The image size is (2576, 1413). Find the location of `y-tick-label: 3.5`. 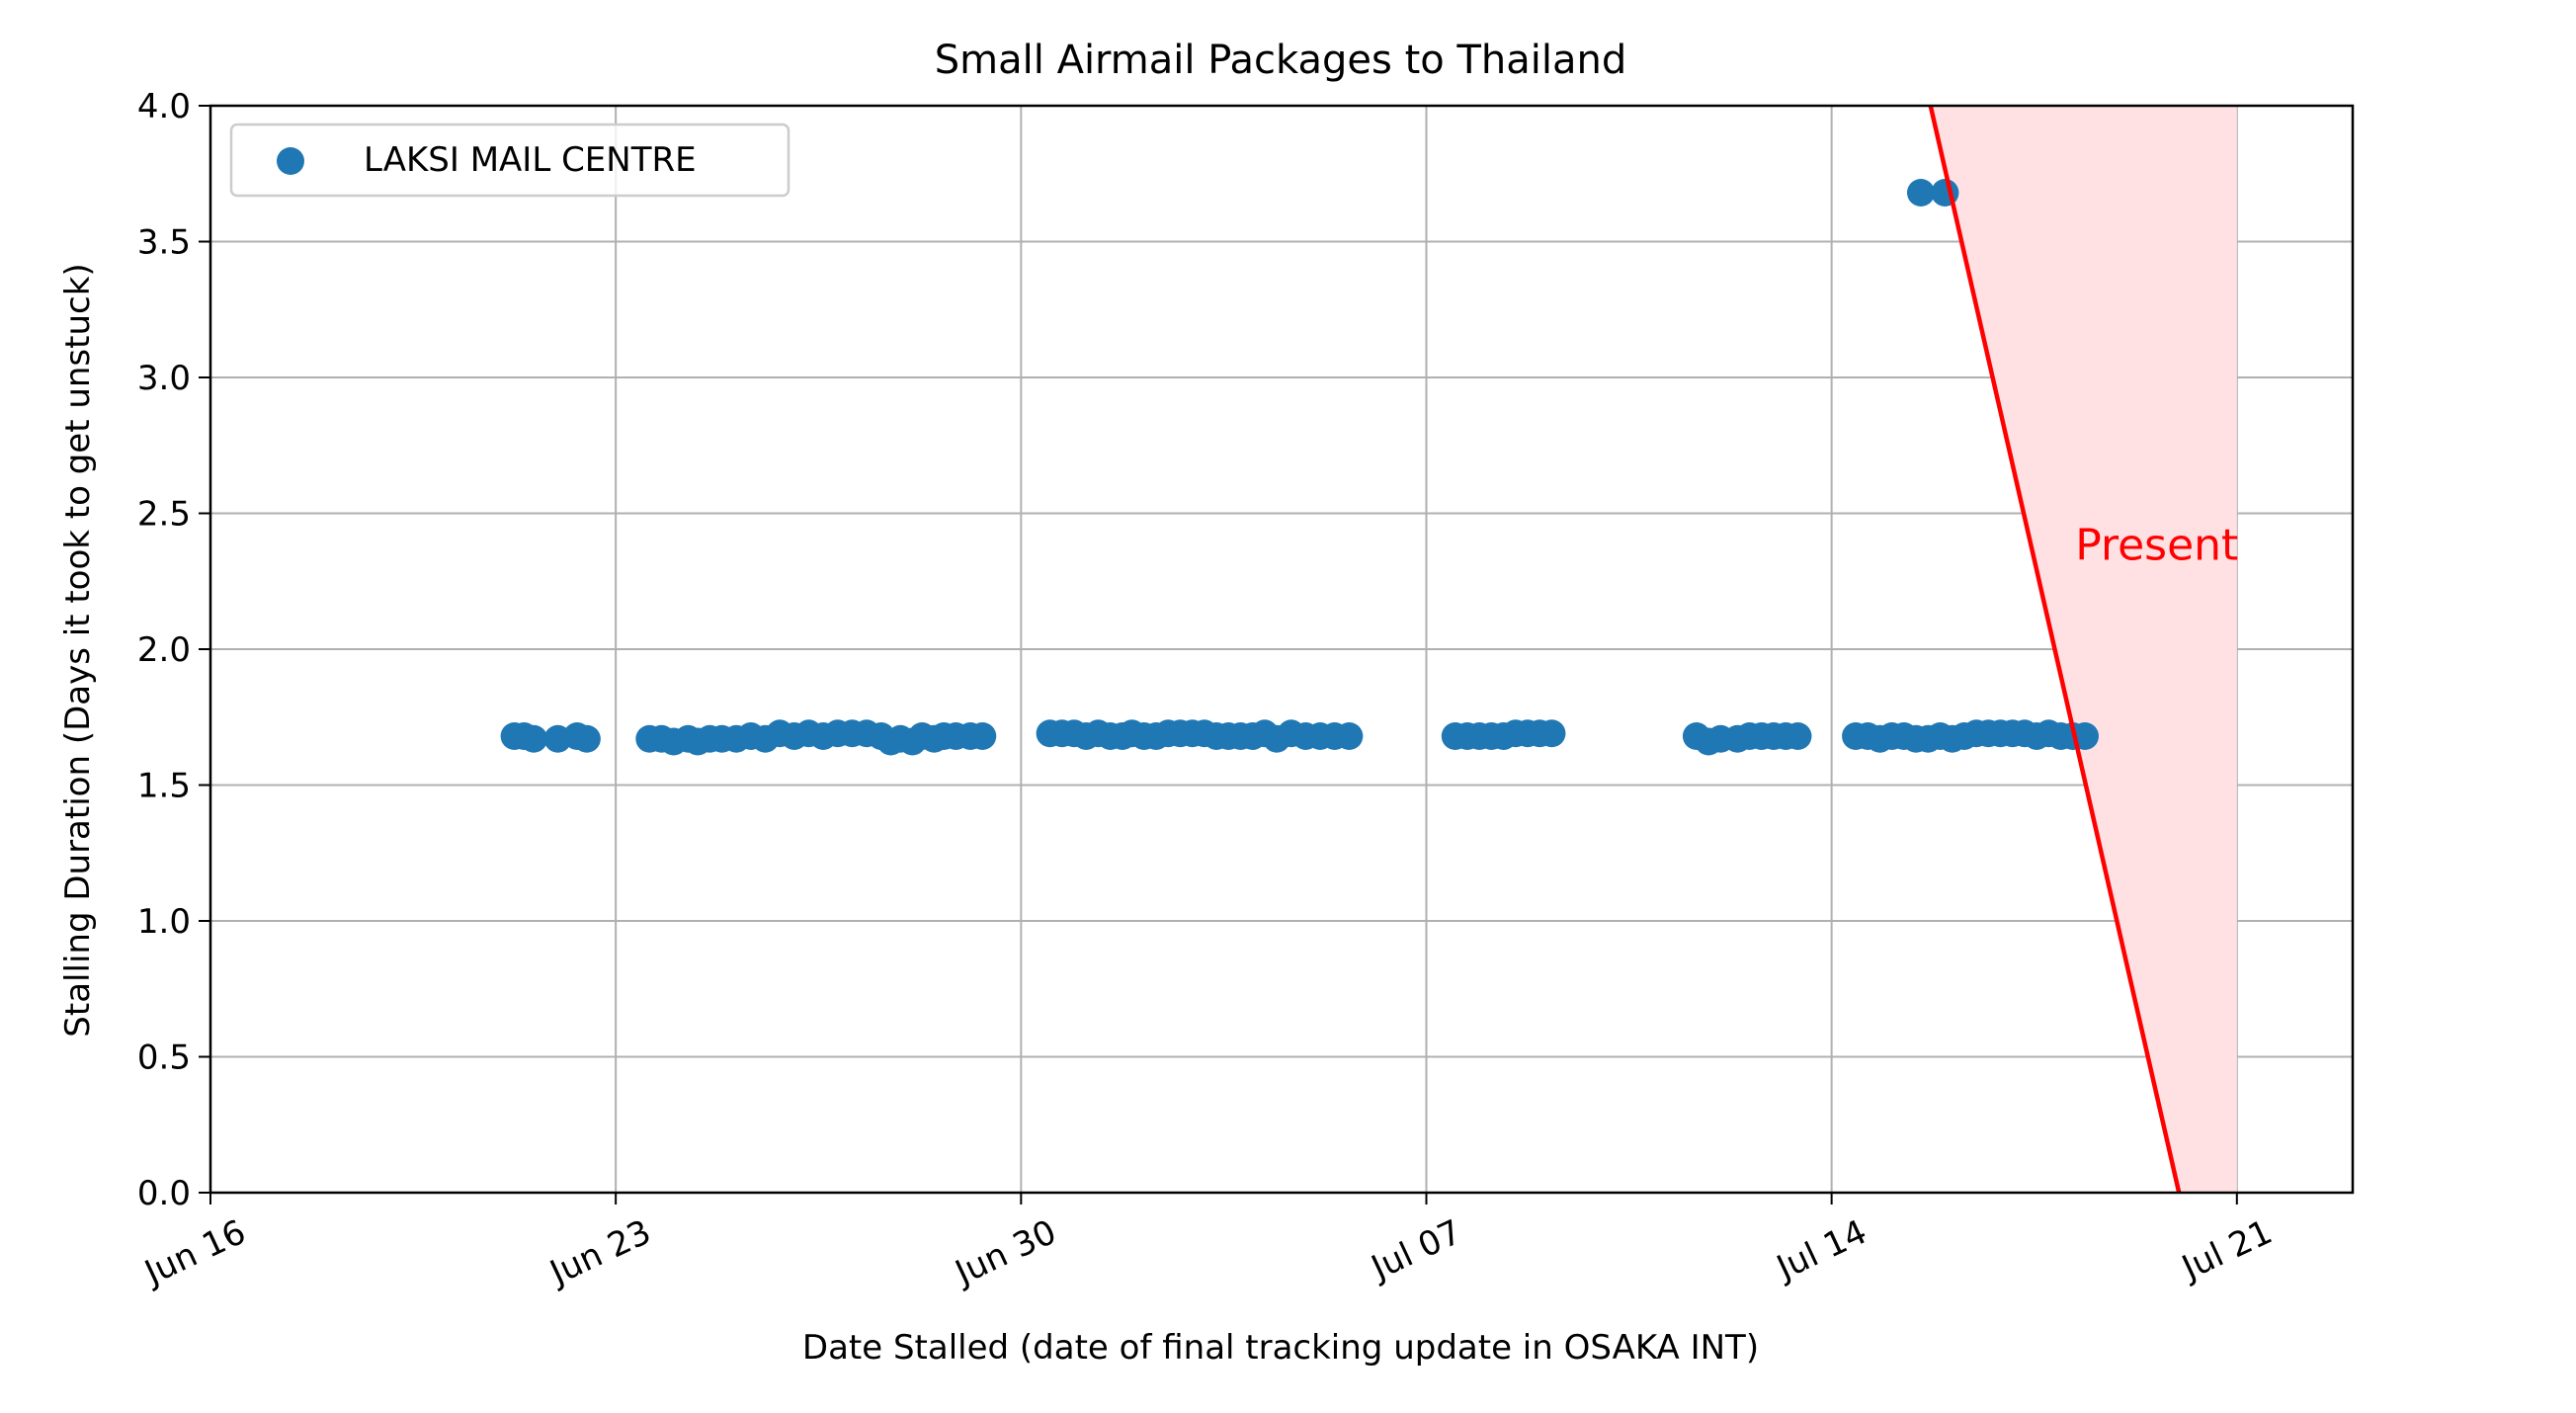

y-tick-label: 3.5 is located at coordinates (164, 243).